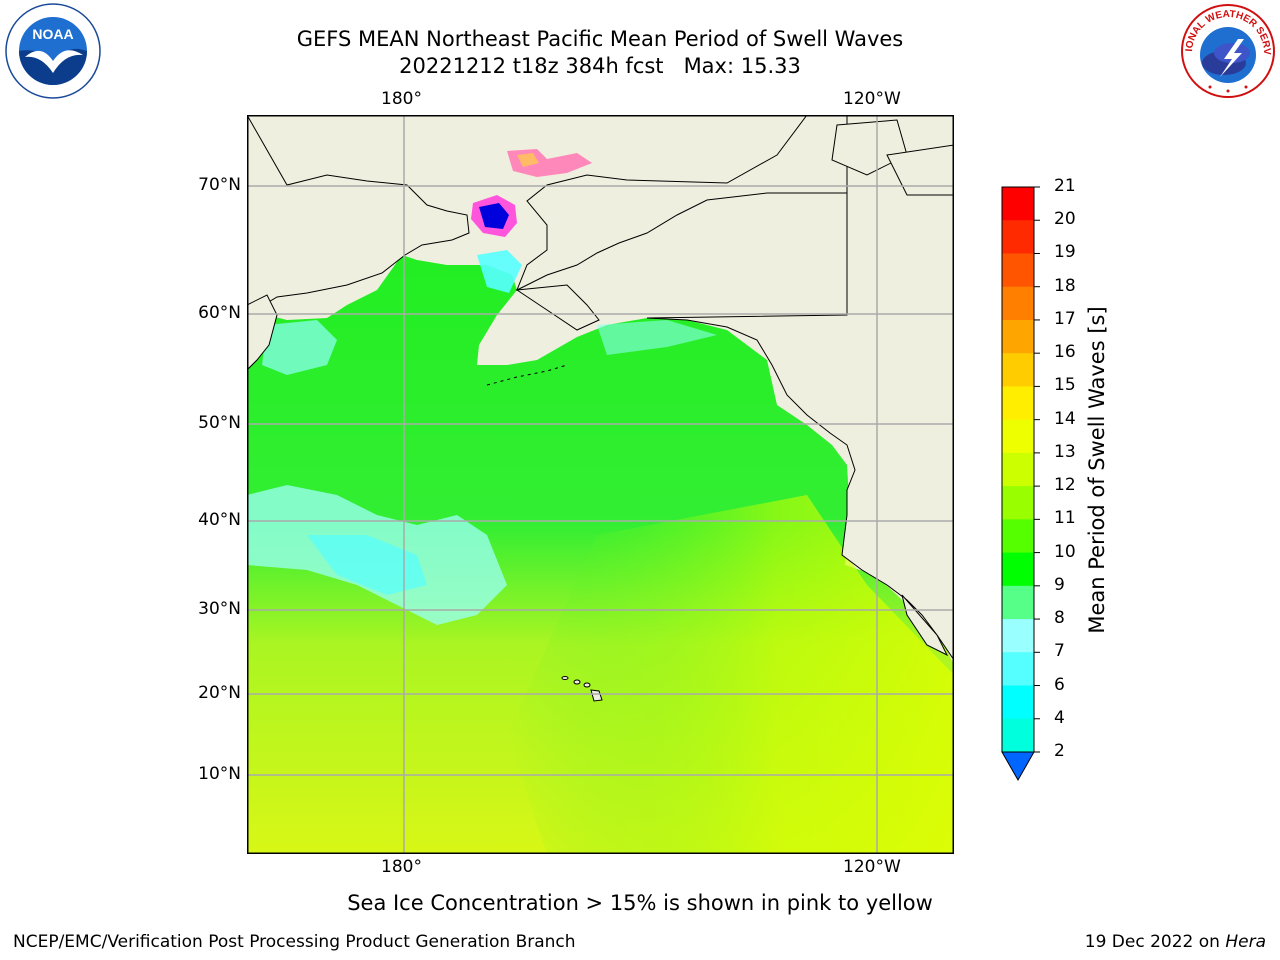 The height and width of the screenshot is (960, 1280). I want to click on colorbar-title: Mean Period of Swell Waves [s], so click(1097, 470).